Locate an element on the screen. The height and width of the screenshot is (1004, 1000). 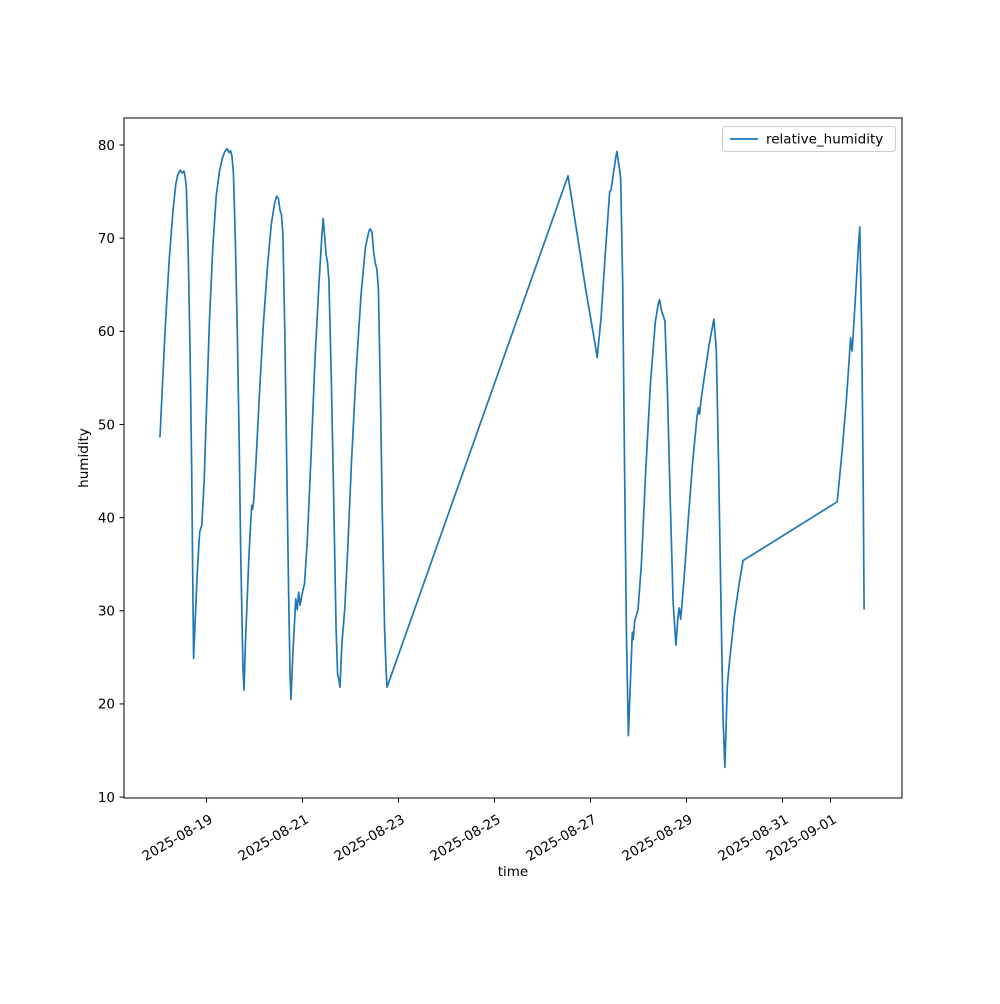
legend-box is located at coordinates (809, 139).